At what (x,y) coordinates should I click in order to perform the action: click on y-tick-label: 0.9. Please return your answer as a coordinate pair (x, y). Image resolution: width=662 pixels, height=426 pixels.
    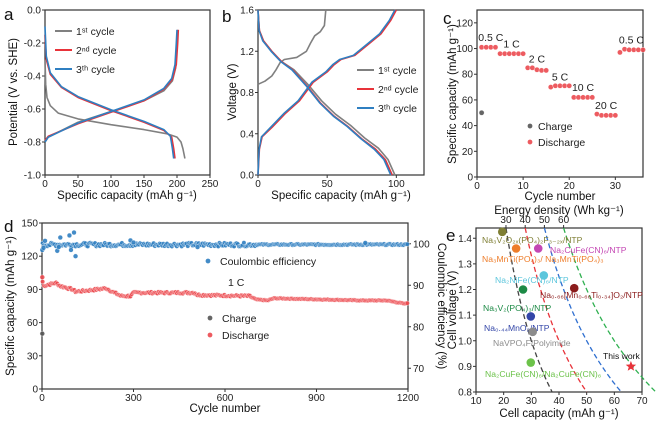
    Looking at the image, I should click on (465, 367).